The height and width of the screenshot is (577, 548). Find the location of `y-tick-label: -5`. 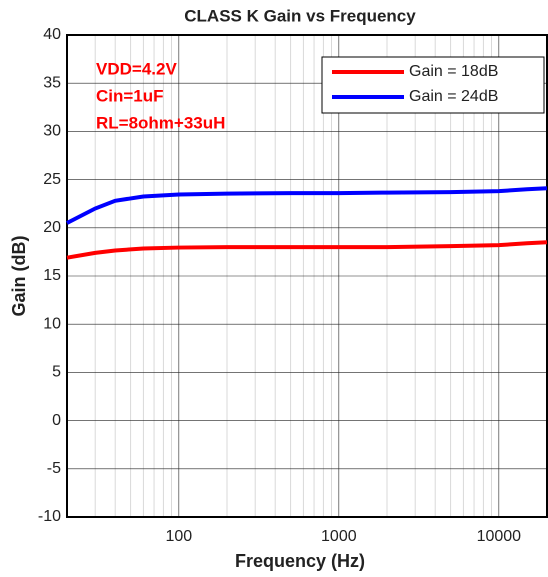

y-tick-label: -5 is located at coordinates (54, 468).